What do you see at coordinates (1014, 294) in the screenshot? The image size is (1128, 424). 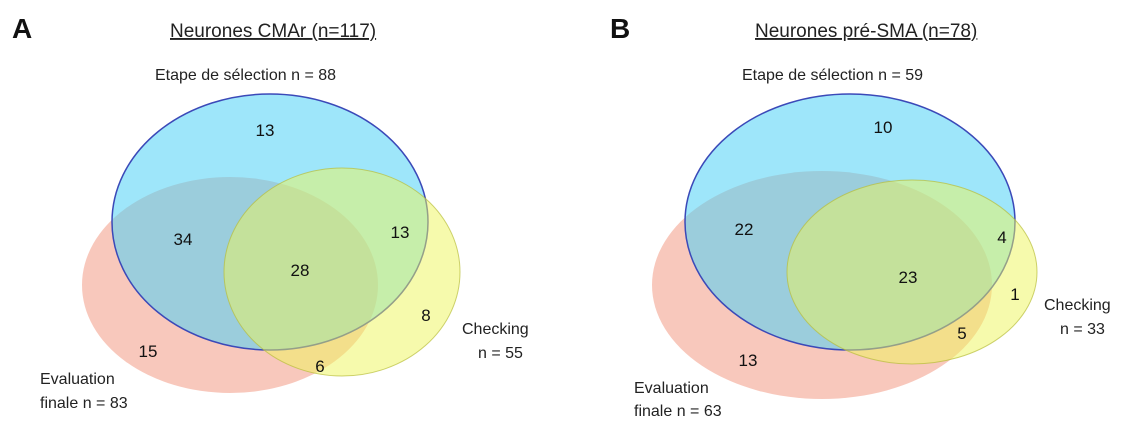 I see `panel-b-count-checking-only: 1` at bounding box center [1014, 294].